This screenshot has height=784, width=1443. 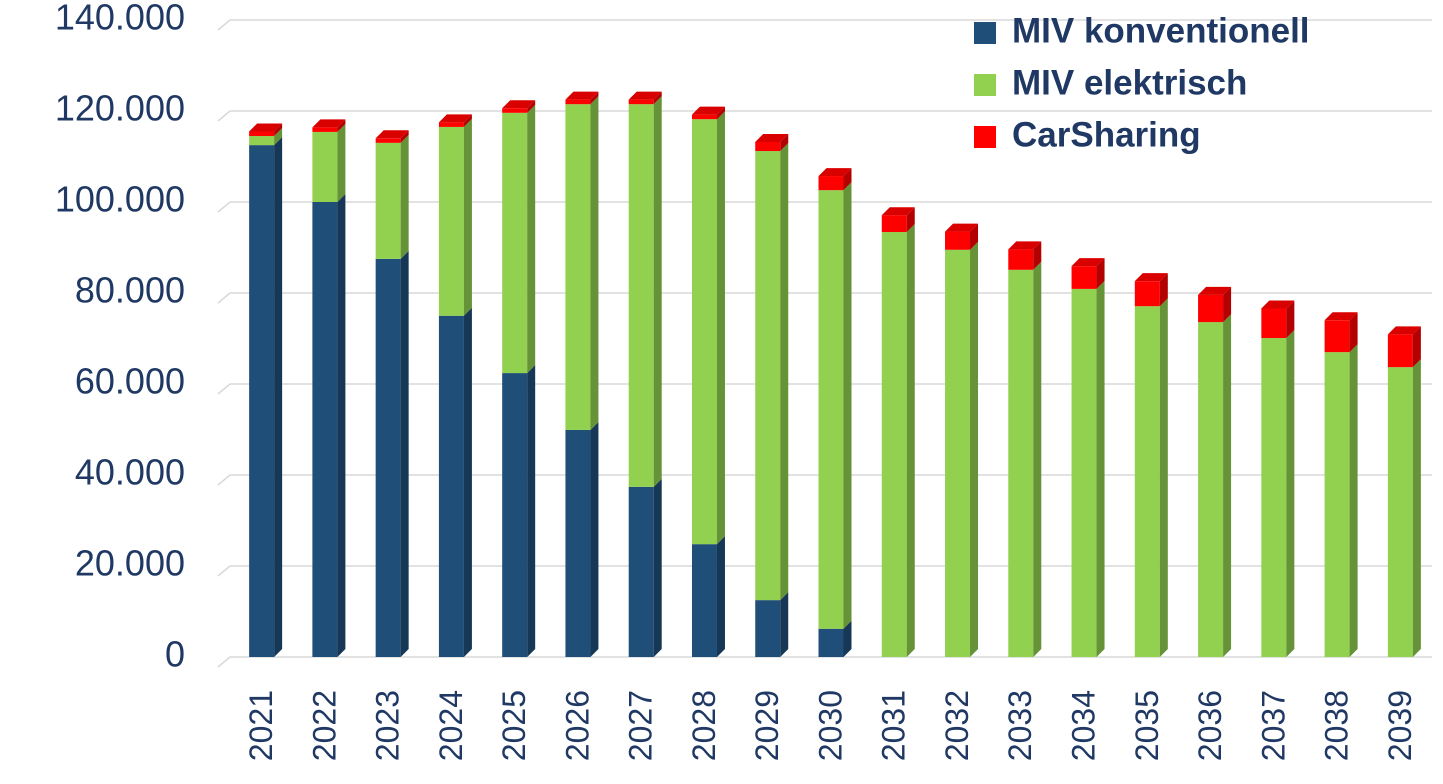 I want to click on x-tick-label: 2034, so click(x=1084, y=725).